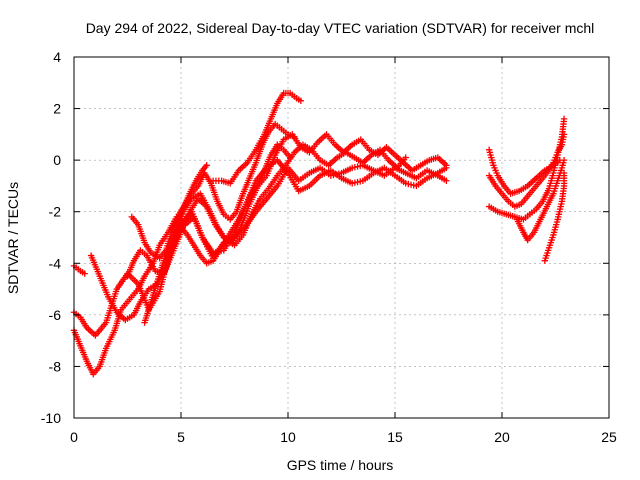  I want to click on y-tick-label: -10, so click(51, 418).